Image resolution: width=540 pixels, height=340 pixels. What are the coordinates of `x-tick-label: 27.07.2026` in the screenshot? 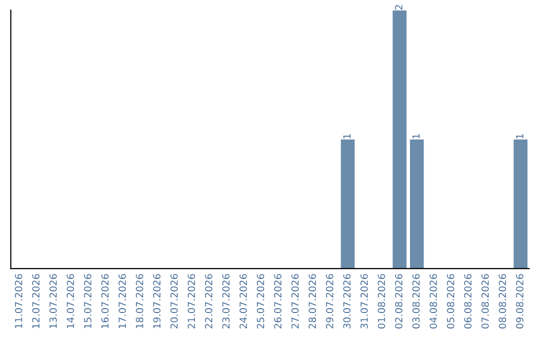 It's located at (295, 301).